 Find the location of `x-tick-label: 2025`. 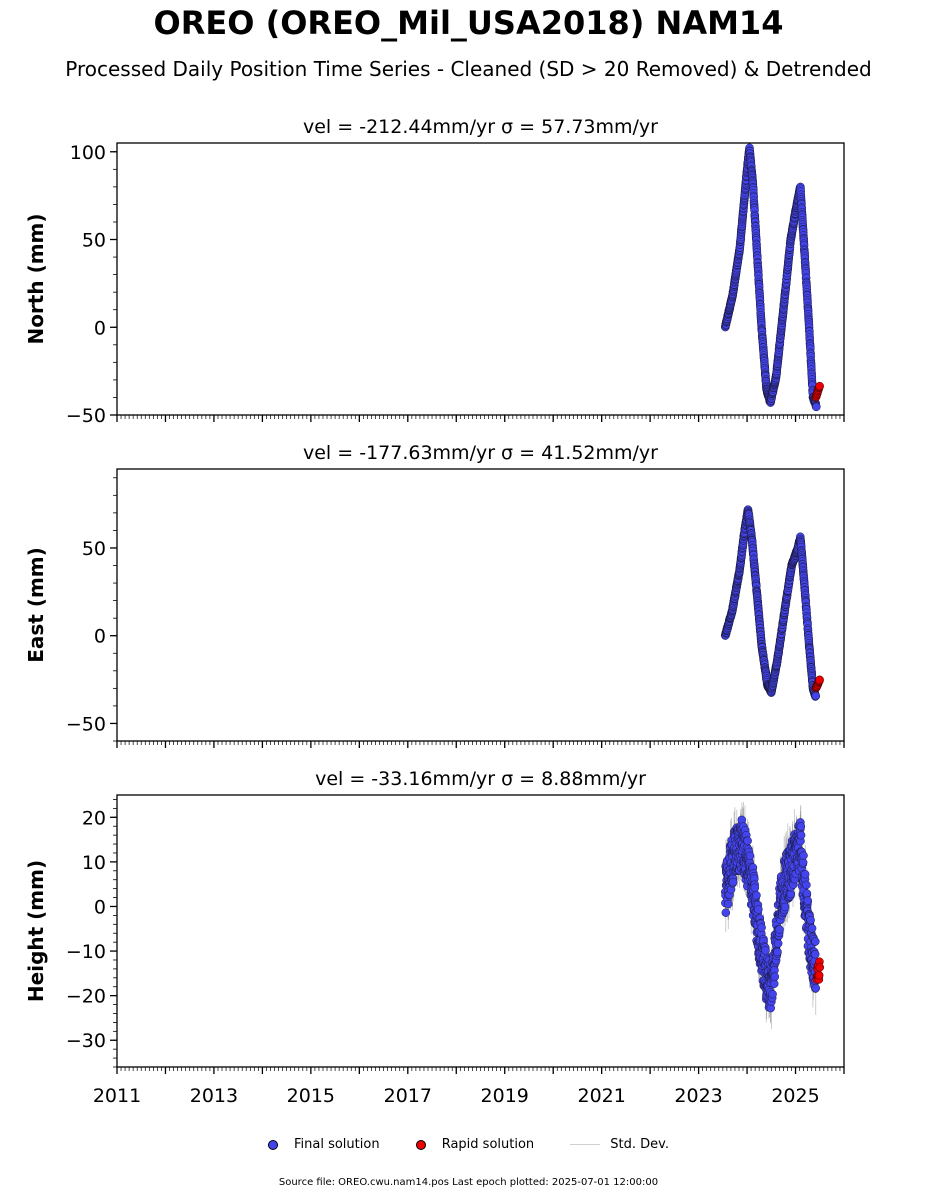

x-tick-label: 2025 is located at coordinates (795, 1096).